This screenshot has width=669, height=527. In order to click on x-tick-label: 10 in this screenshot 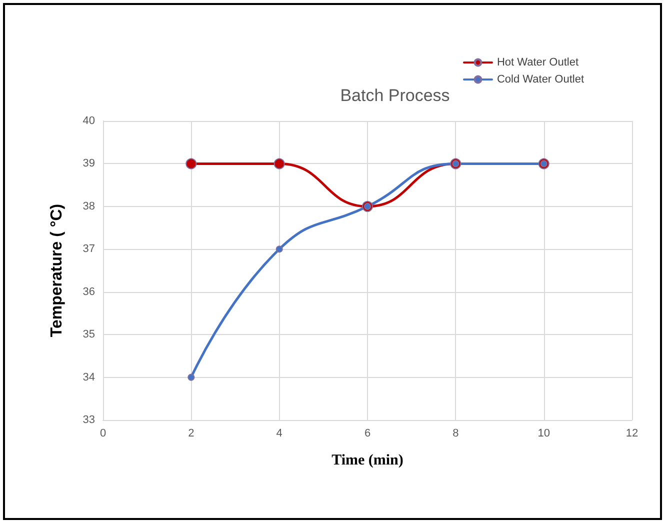, I will do `click(544, 434)`.